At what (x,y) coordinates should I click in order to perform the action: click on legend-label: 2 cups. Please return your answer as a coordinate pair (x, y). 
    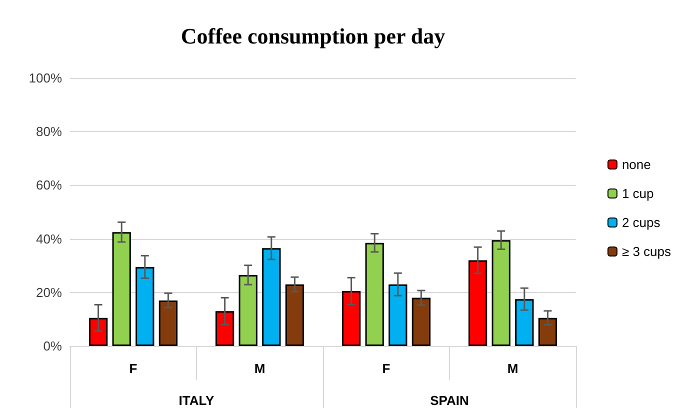
    Looking at the image, I should click on (641, 222).